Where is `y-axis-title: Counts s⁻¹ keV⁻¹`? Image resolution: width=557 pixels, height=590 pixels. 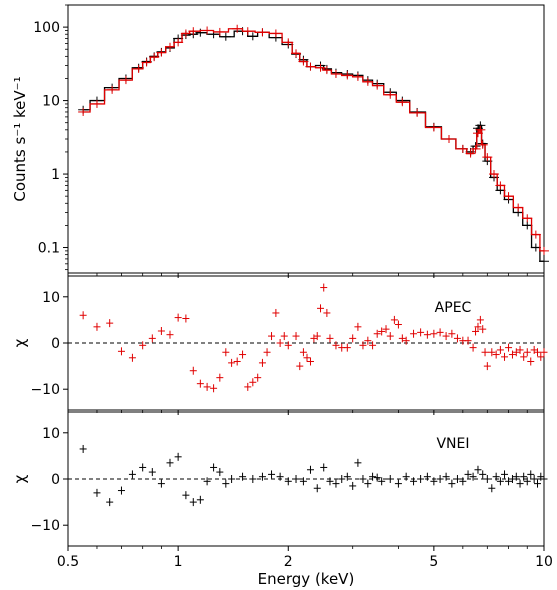
y-axis-title: Counts s⁻¹ keV⁻¹ is located at coordinates (20, 138).